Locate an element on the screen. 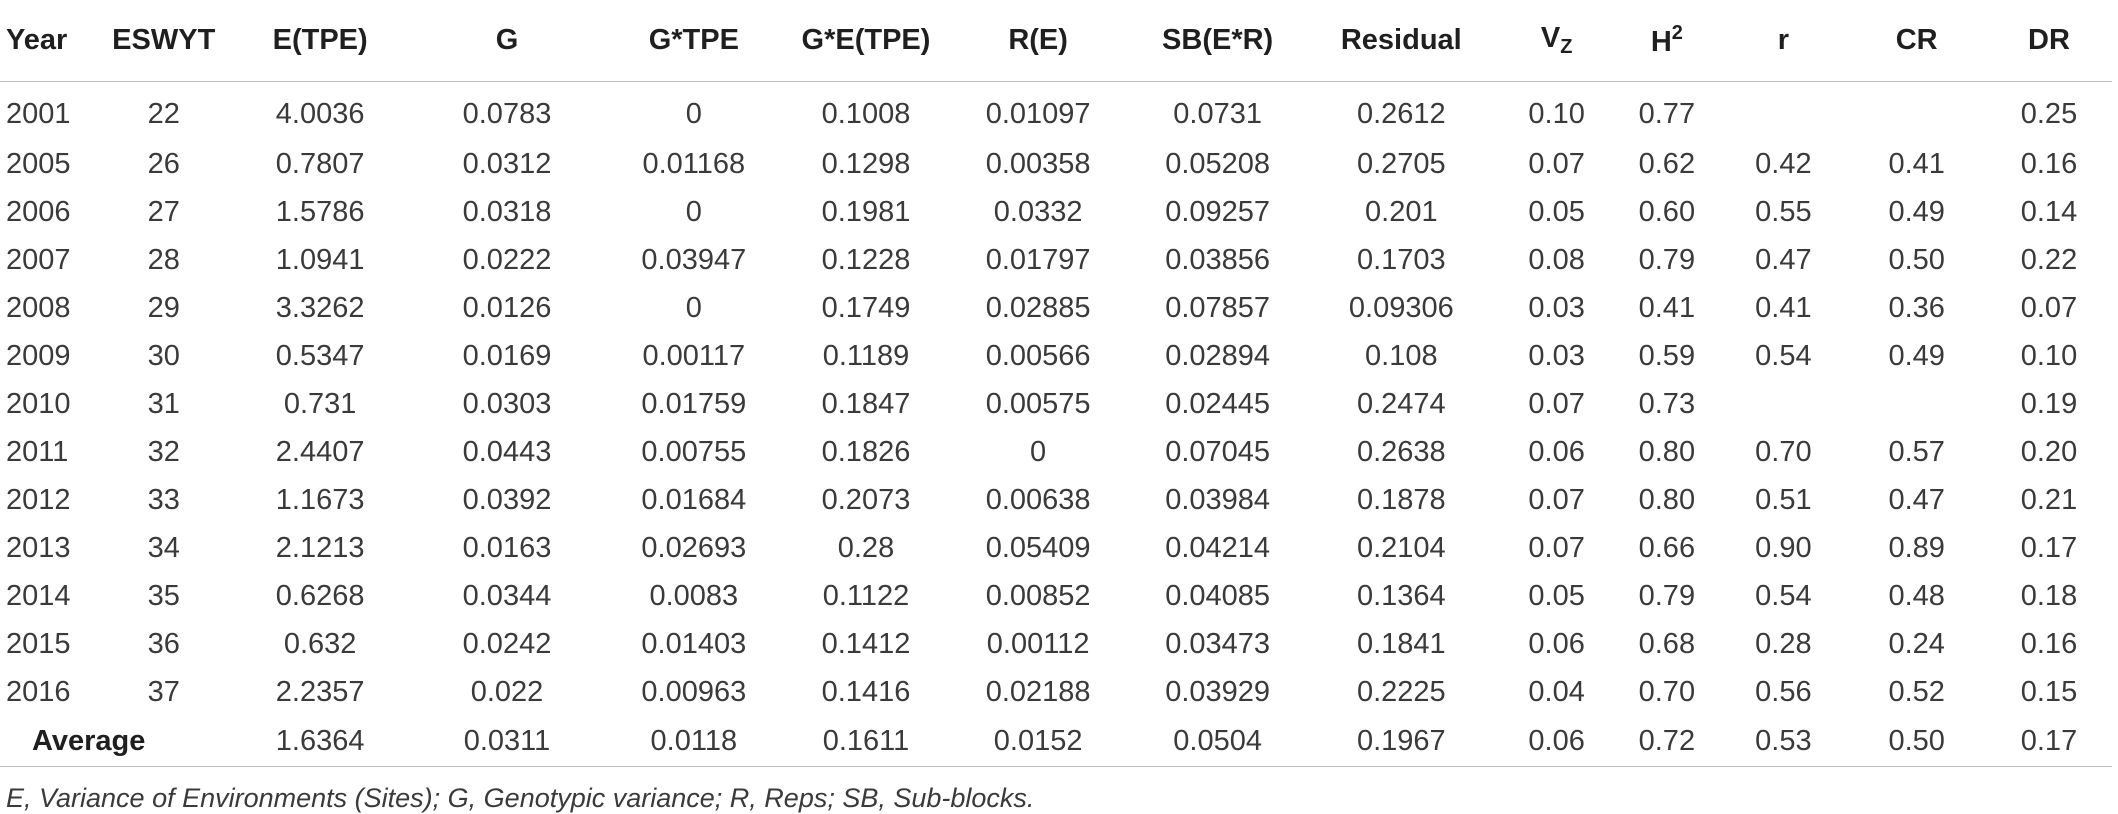 The image size is (2118, 814). cell-dr: 0.14 is located at coordinates (2049, 211).